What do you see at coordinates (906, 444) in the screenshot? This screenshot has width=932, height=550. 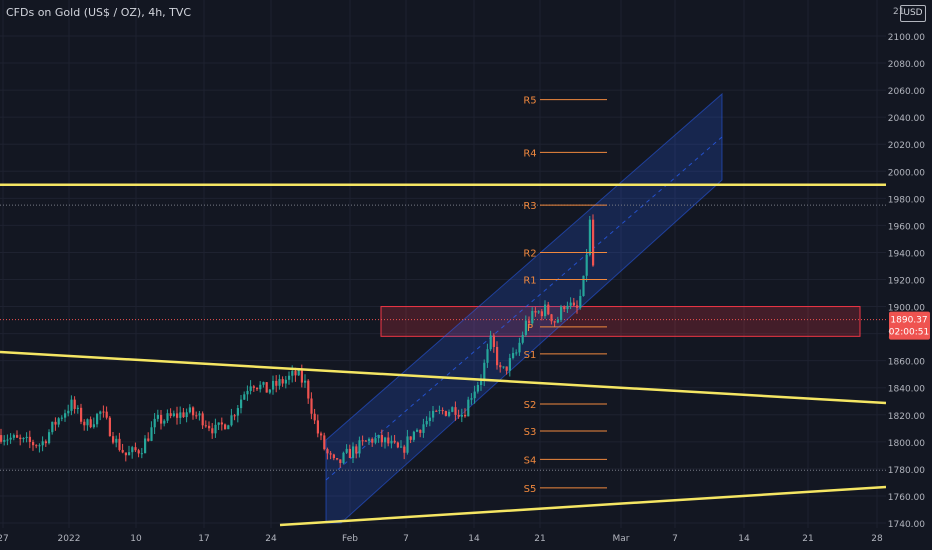 I see `y-tick-label: 1800.00` at bounding box center [906, 444].